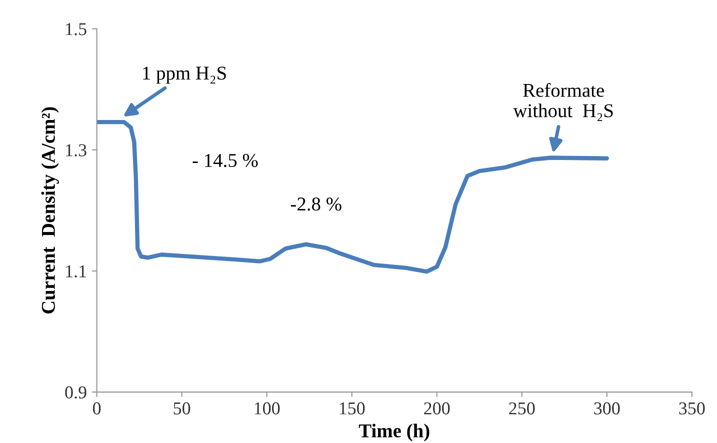  I want to click on x-tick-label: 300, so click(607, 408).